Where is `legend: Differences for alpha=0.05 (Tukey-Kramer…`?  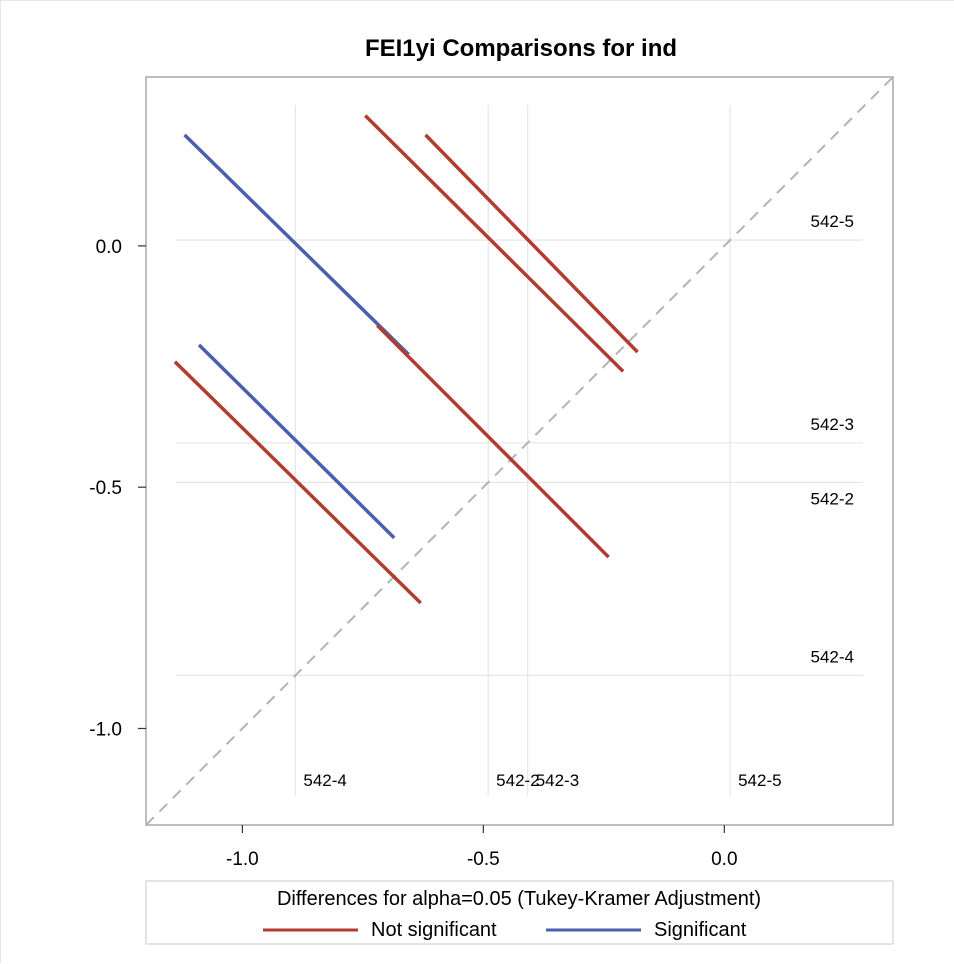
legend: Differences for alpha=0.05 (Tukey-Kramer… is located at coordinates (519, 912).